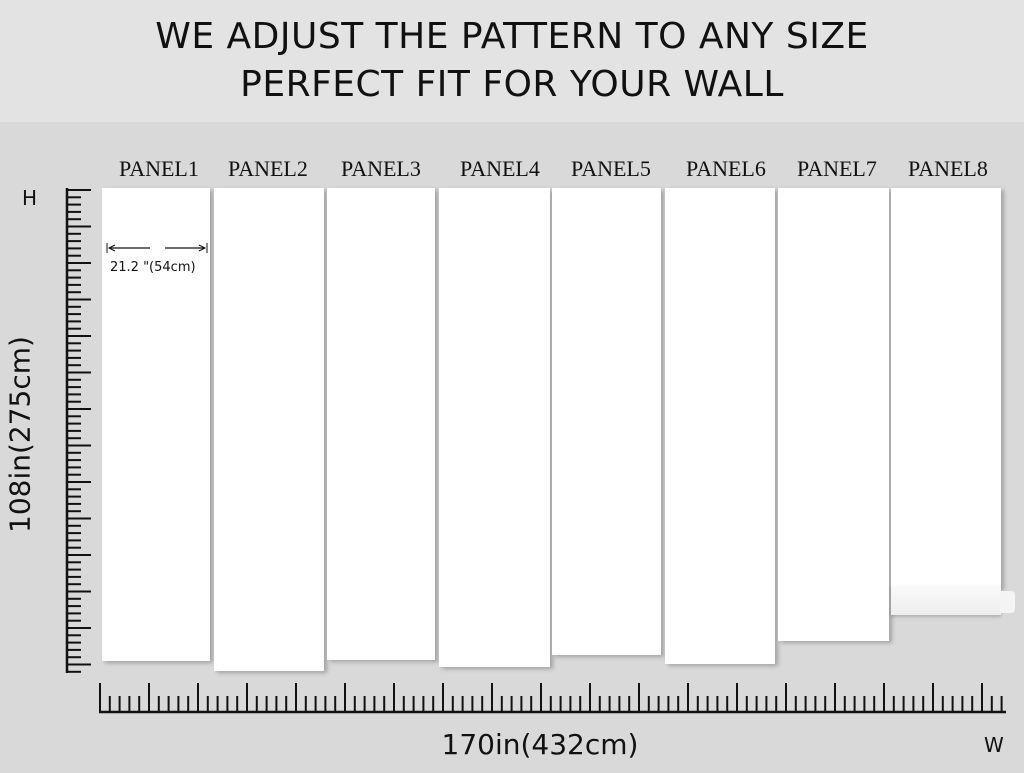  What do you see at coordinates (268, 168) in the screenshot?
I see `panel-label-2: PANEL2` at bounding box center [268, 168].